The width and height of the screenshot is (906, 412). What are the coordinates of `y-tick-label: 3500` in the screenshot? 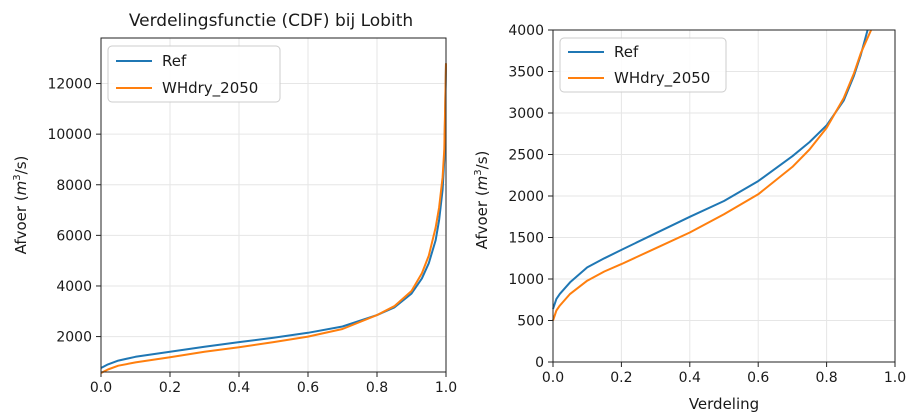 It's located at (526, 73).